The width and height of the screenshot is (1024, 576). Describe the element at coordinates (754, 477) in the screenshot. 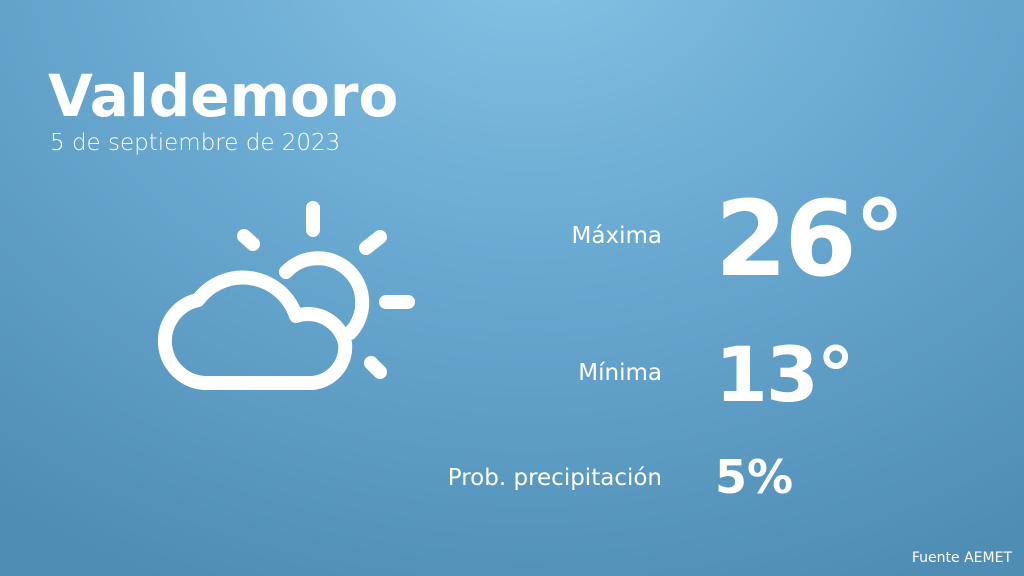

I see `precipitation-value: 5%` at that location.